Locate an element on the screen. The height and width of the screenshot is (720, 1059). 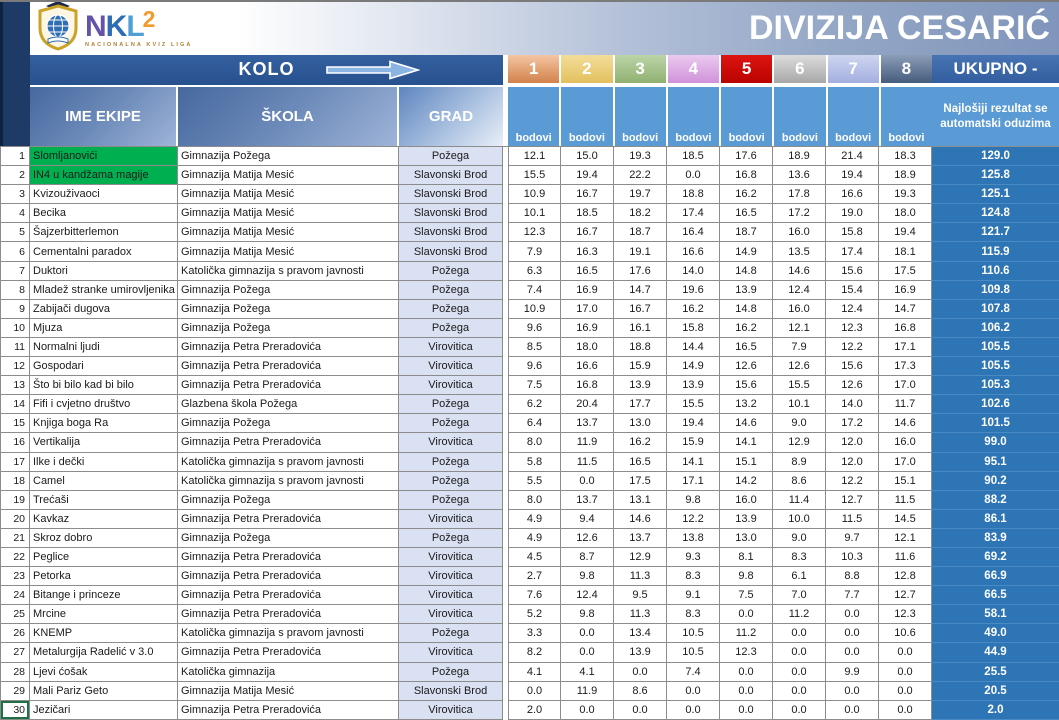
score-cell-round-3: 16.5 is located at coordinates (640, 462).